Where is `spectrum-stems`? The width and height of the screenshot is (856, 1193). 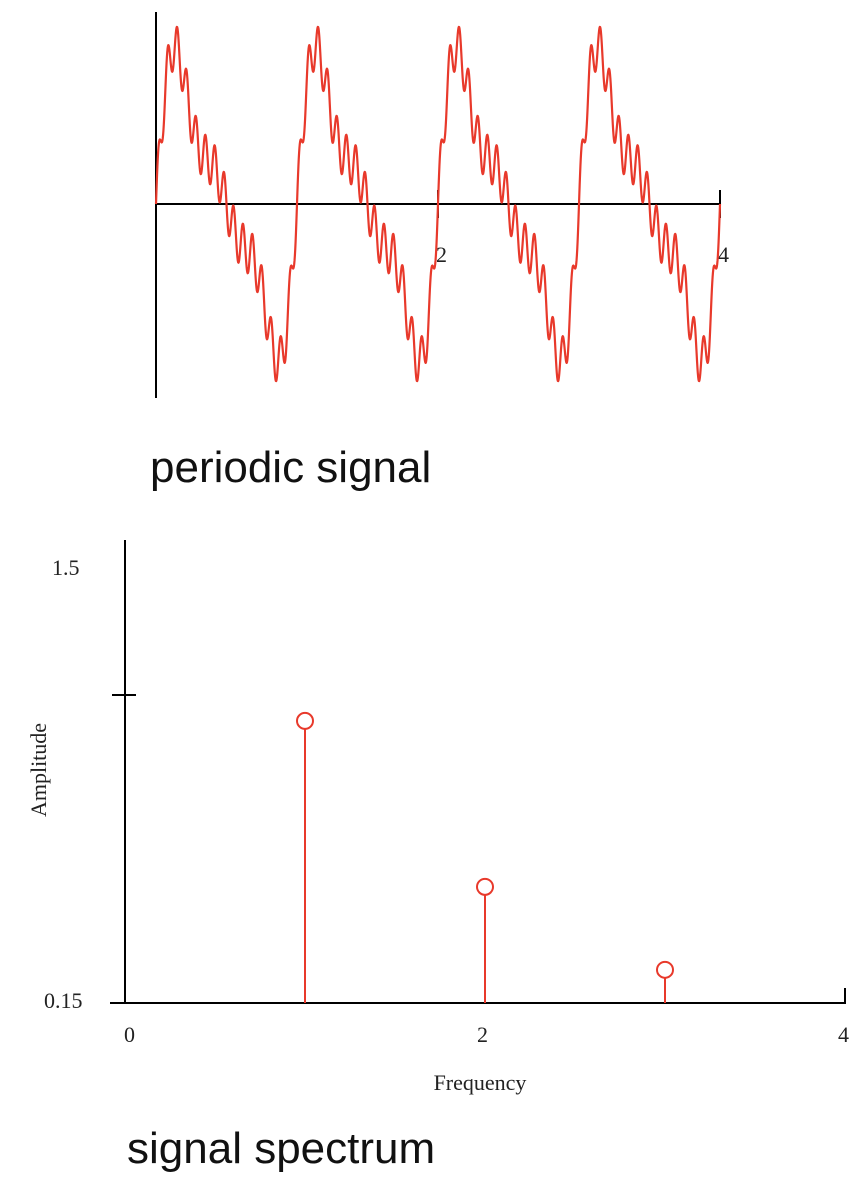
spectrum-stems is located at coordinates (485, 857).